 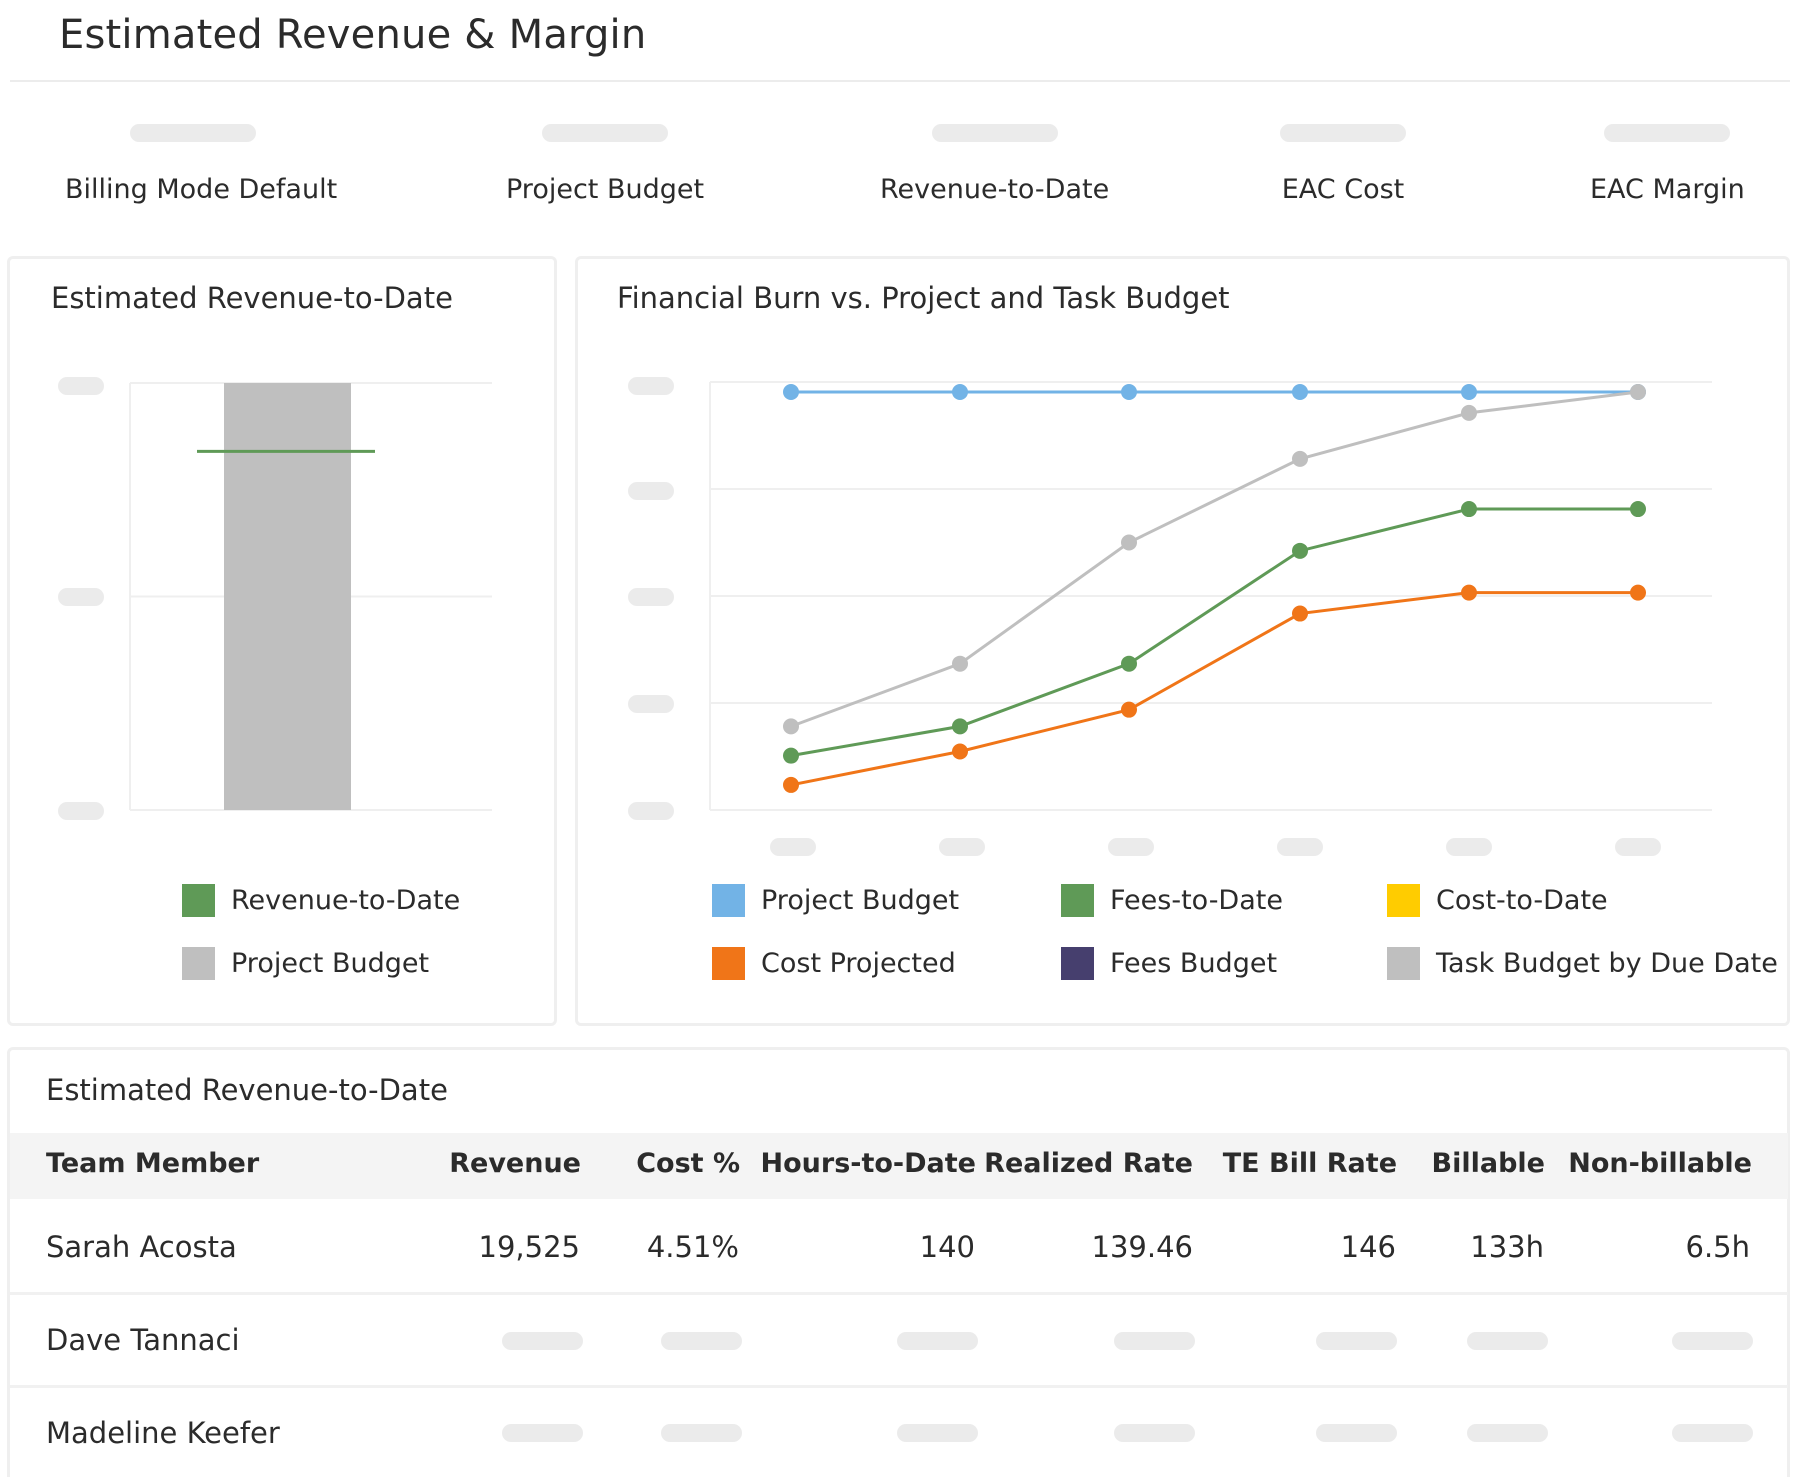 What do you see at coordinates (1196, 900) in the screenshot?
I see `legend-label: Fees-to-Date` at bounding box center [1196, 900].